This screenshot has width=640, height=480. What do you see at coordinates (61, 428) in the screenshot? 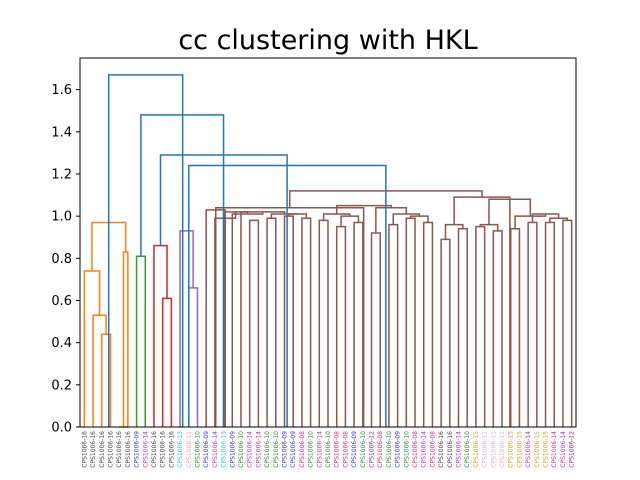
I see `y-tick-label: 0.0` at bounding box center [61, 428].